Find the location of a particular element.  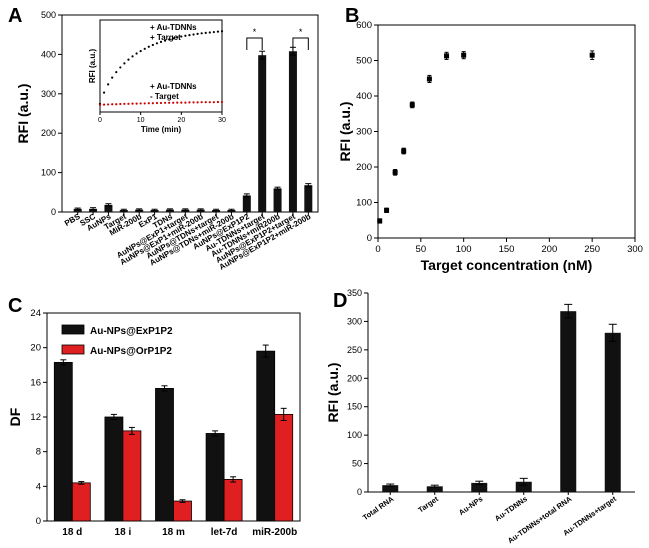

panel-c-ytick-label: 12 is located at coordinates (35, 417).